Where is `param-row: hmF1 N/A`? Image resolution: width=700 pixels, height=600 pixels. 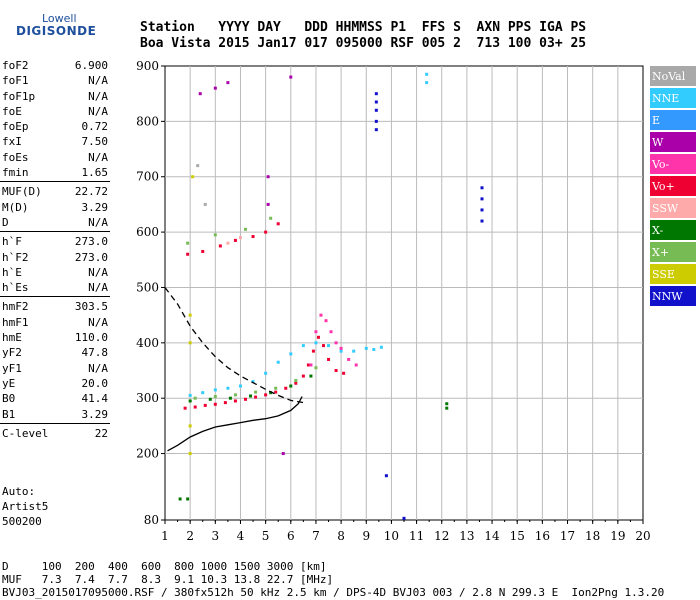
param-row: hmF1 N/A is located at coordinates (56, 322).